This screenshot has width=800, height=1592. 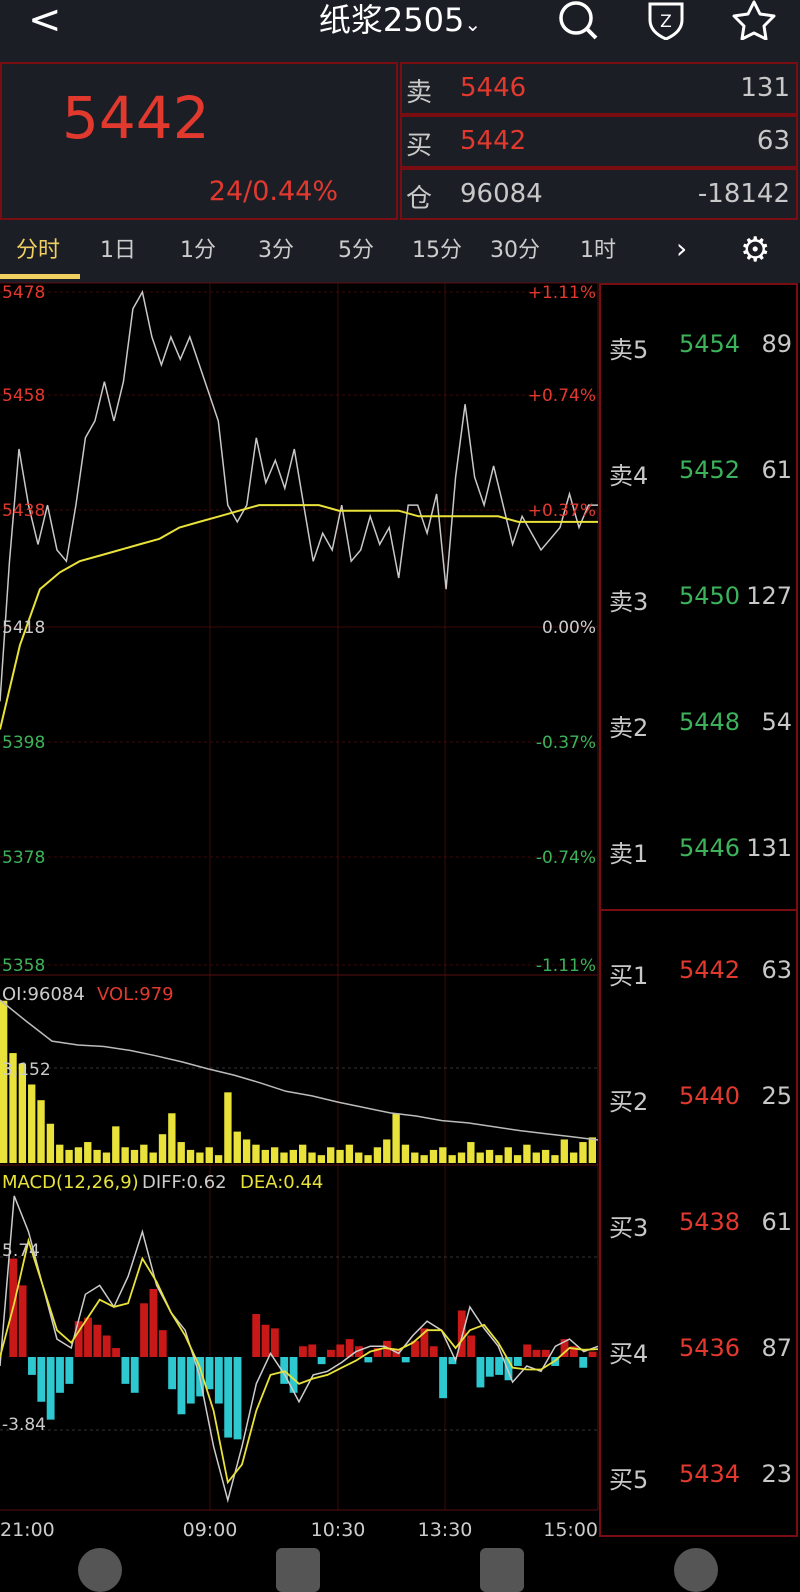 What do you see at coordinates (566, 858) in the screenshot?
I see `pct-tick-label: -0.74%` at bounding box center [566, 858].